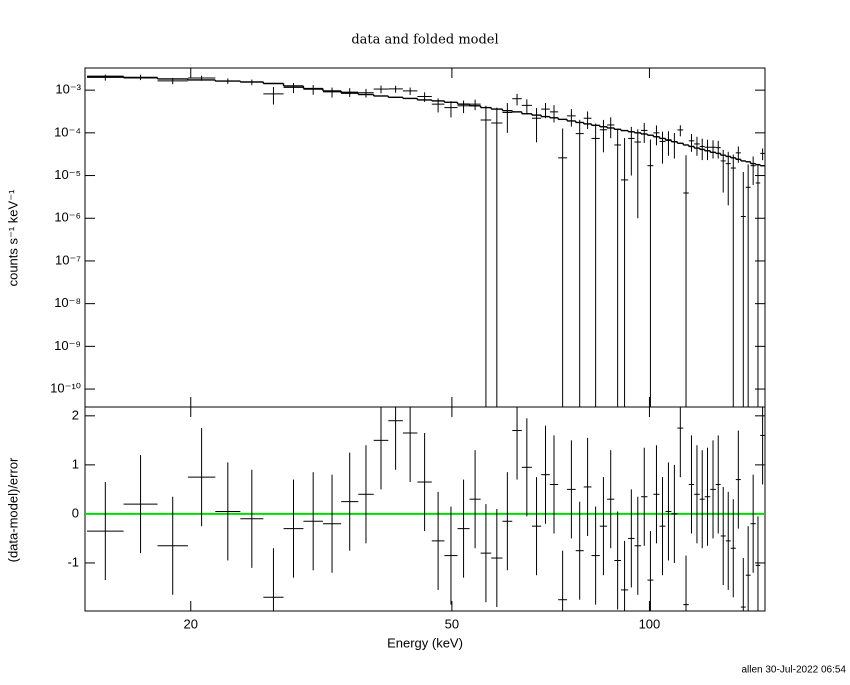 This screenshot has width=850, height=685. I want to click on y-tick-label: 10⁻¹⁰, so click(65, 387).